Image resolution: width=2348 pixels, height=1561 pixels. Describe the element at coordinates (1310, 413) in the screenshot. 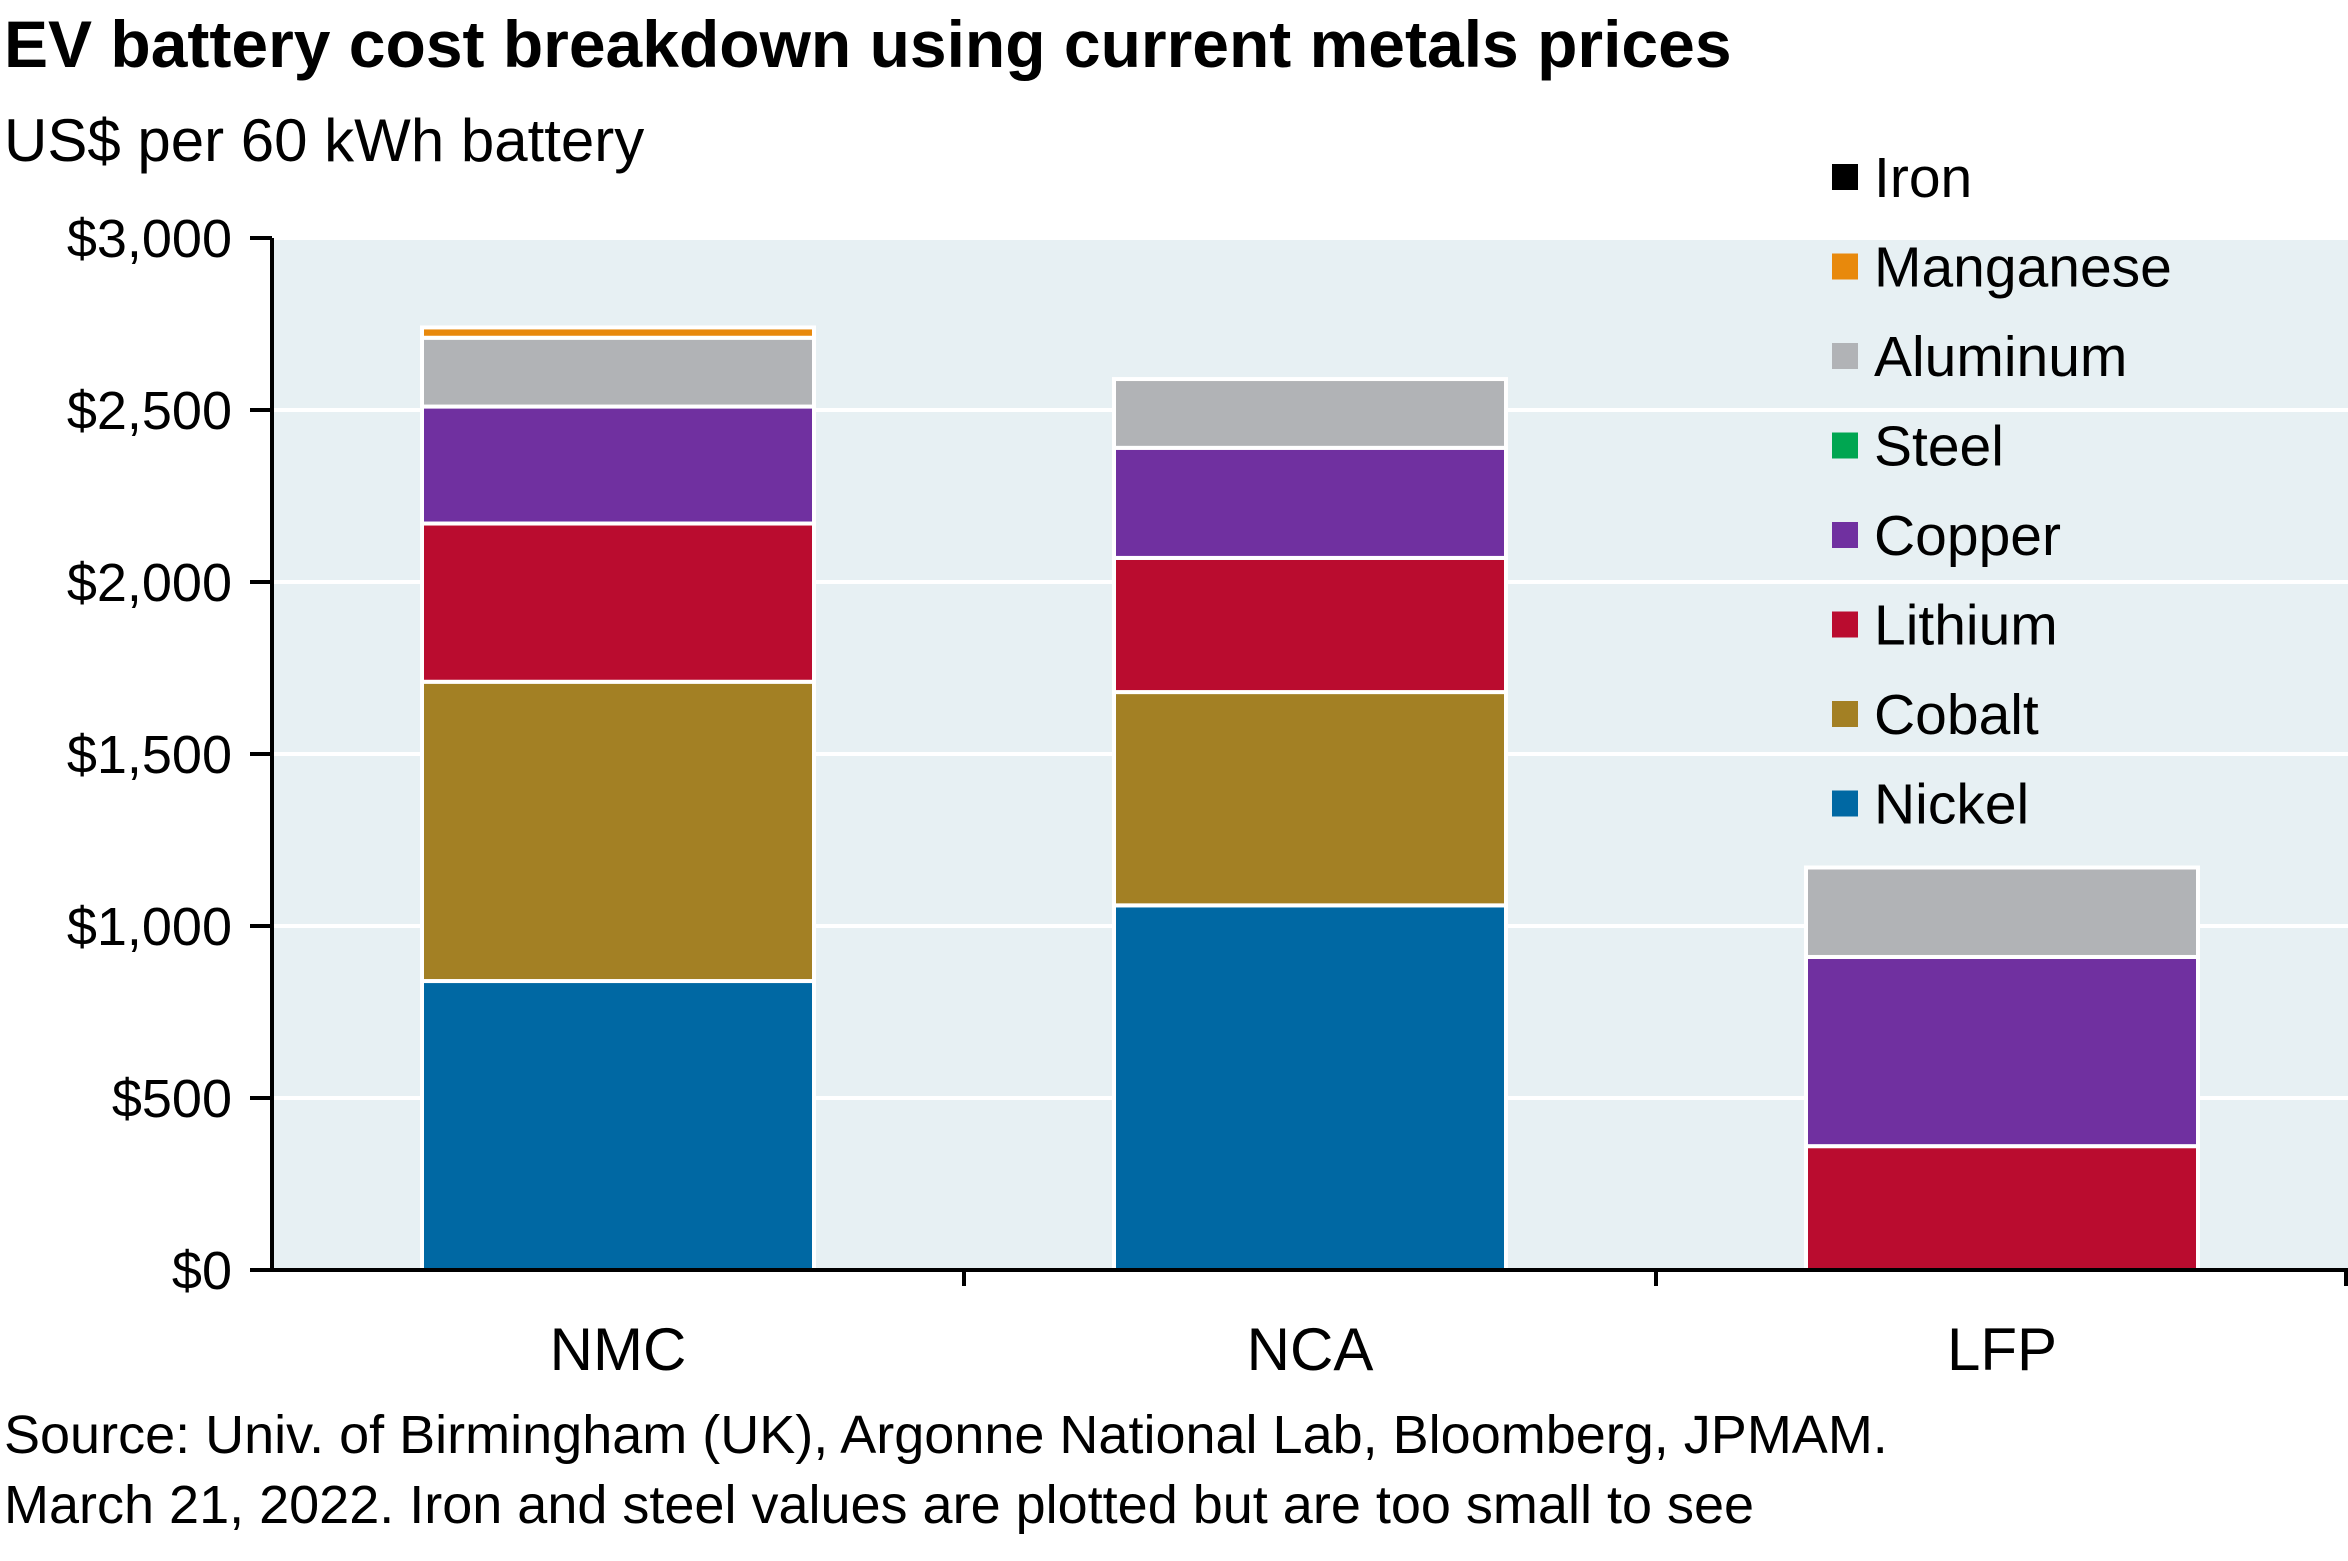

I see `bar-nca-aluminum` at that location.